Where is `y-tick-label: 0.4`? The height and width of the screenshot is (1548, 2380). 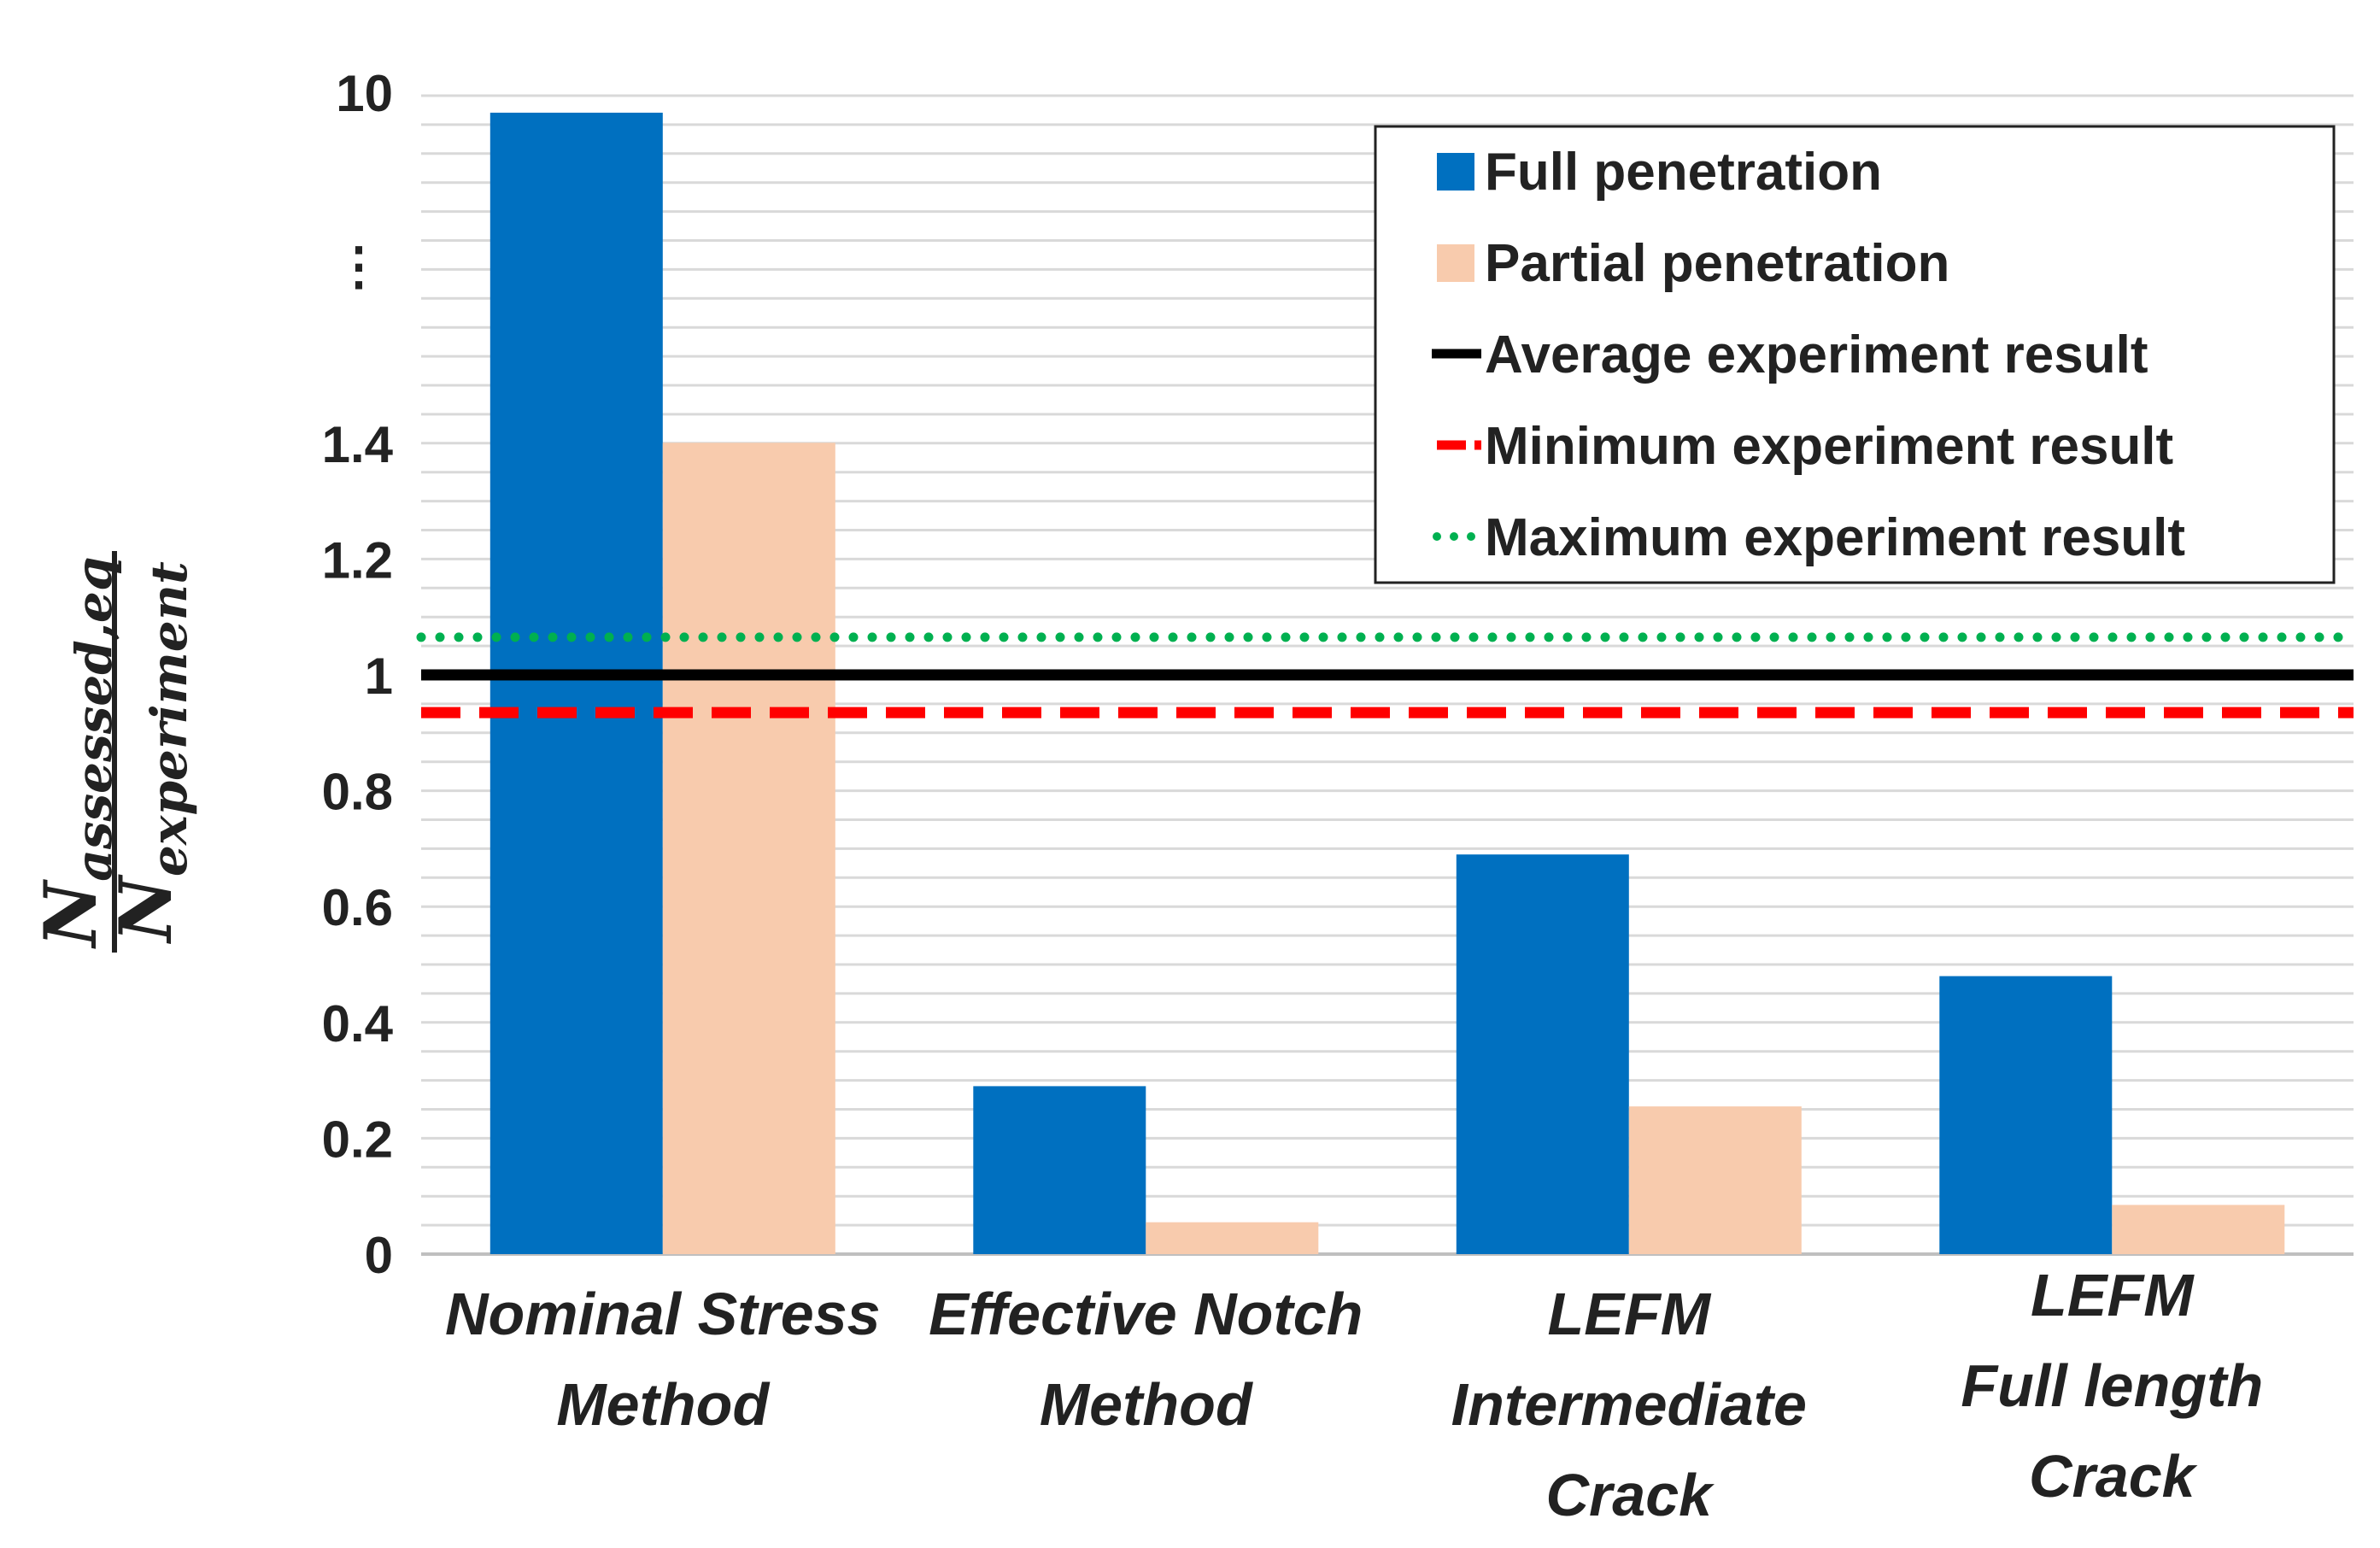
y-tick-label: 0.4 is located at coordinates (358, 1024).